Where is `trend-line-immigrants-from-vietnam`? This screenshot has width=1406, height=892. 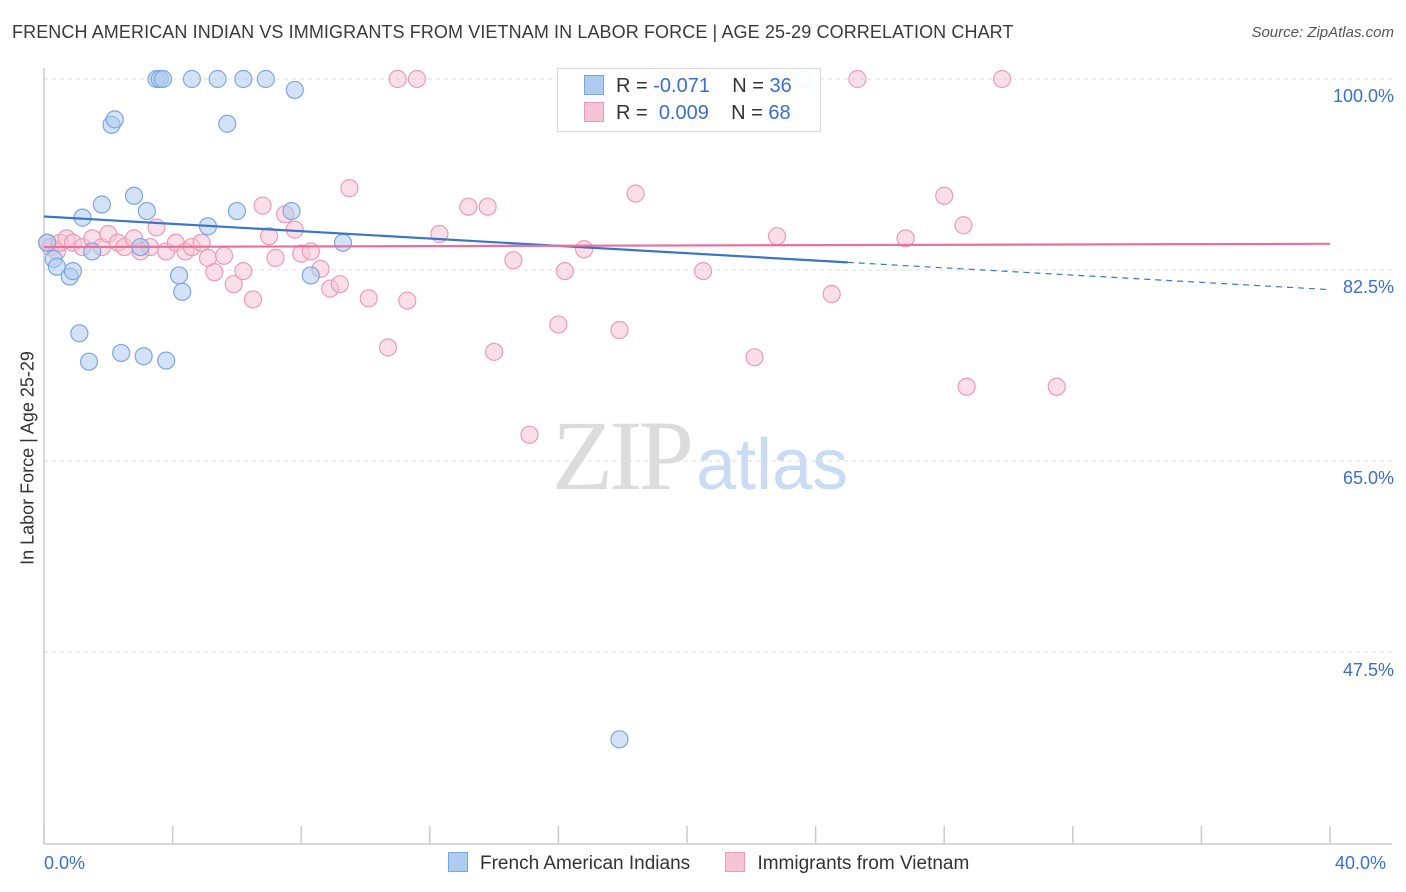
trend-line-immigrants-from-vietnam is located at coordinates (687, 245).